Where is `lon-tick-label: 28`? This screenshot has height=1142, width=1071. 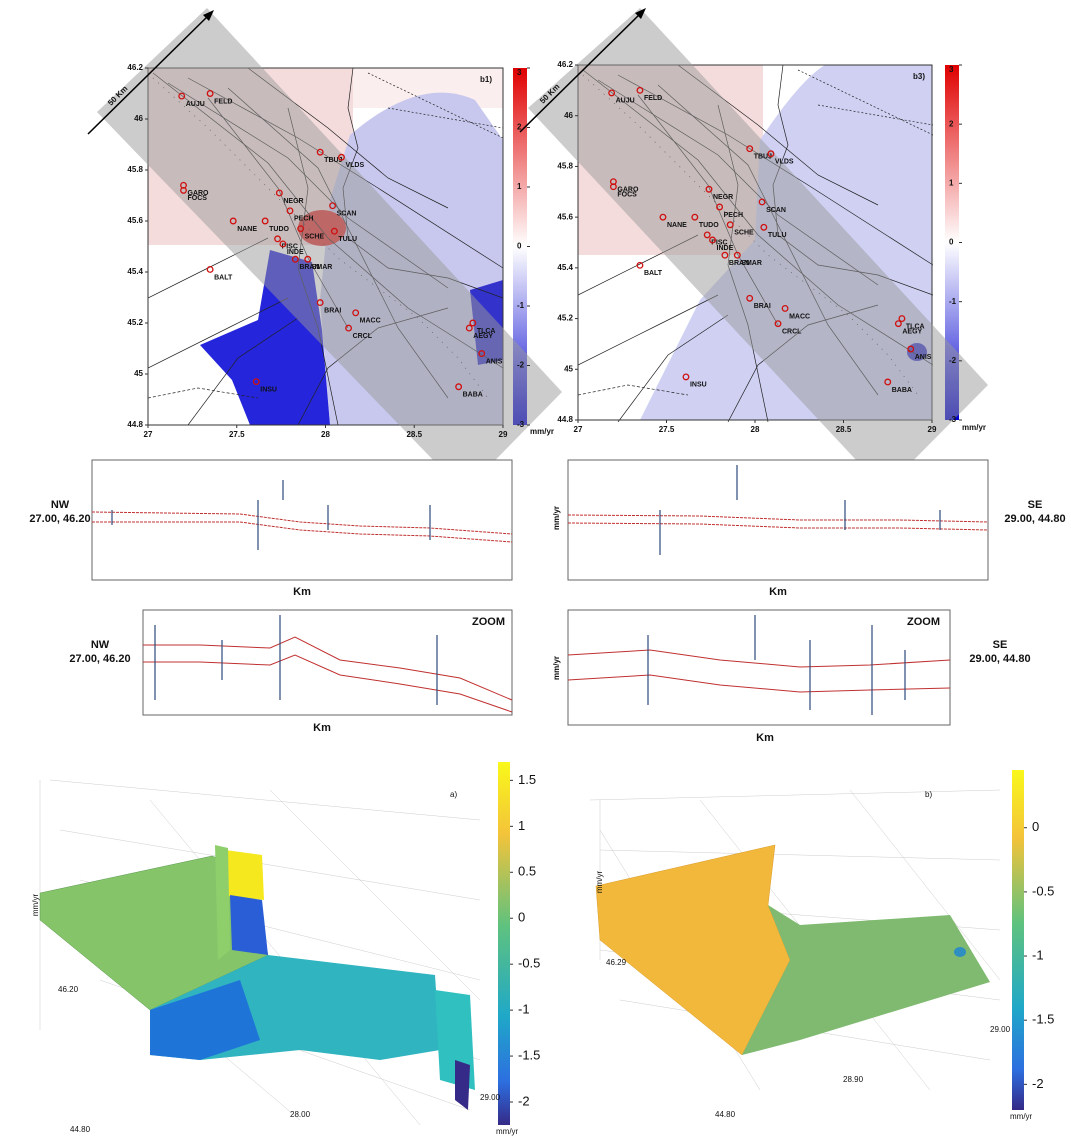 lon-tick-label: 28 is located at coordinates (325, 434).